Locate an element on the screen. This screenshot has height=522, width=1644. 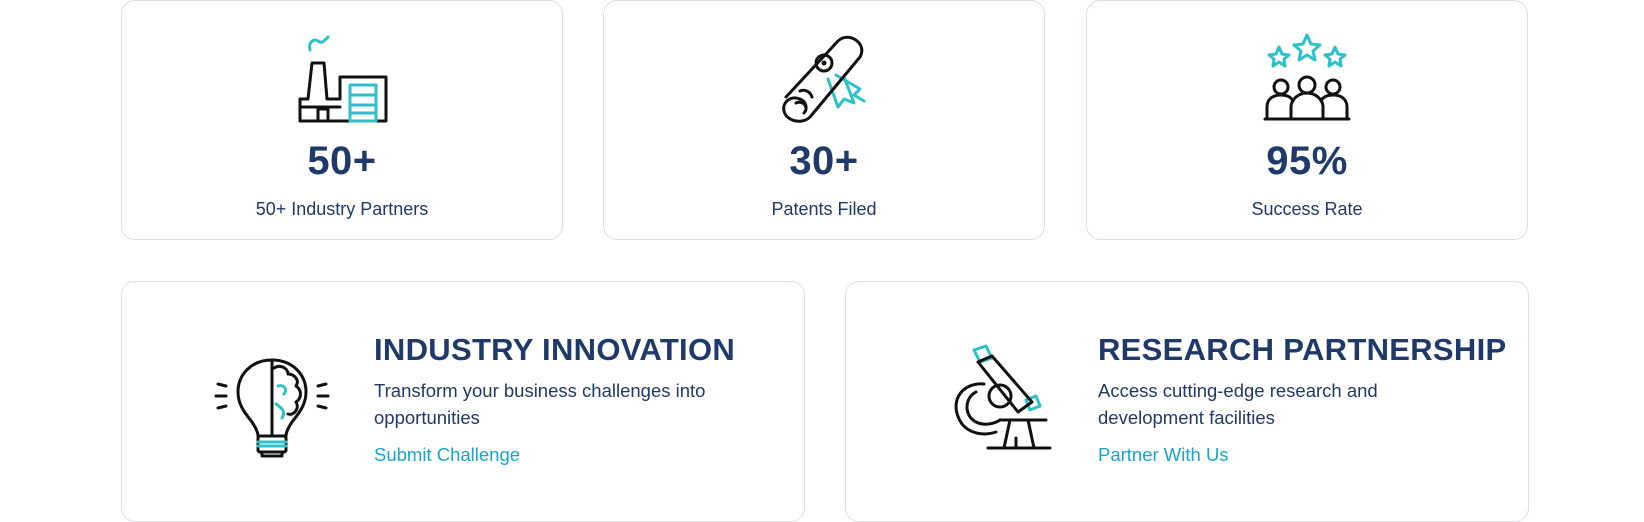
feature-title: INDUSTRY INNOVATION is located at coordinates (555, 349).